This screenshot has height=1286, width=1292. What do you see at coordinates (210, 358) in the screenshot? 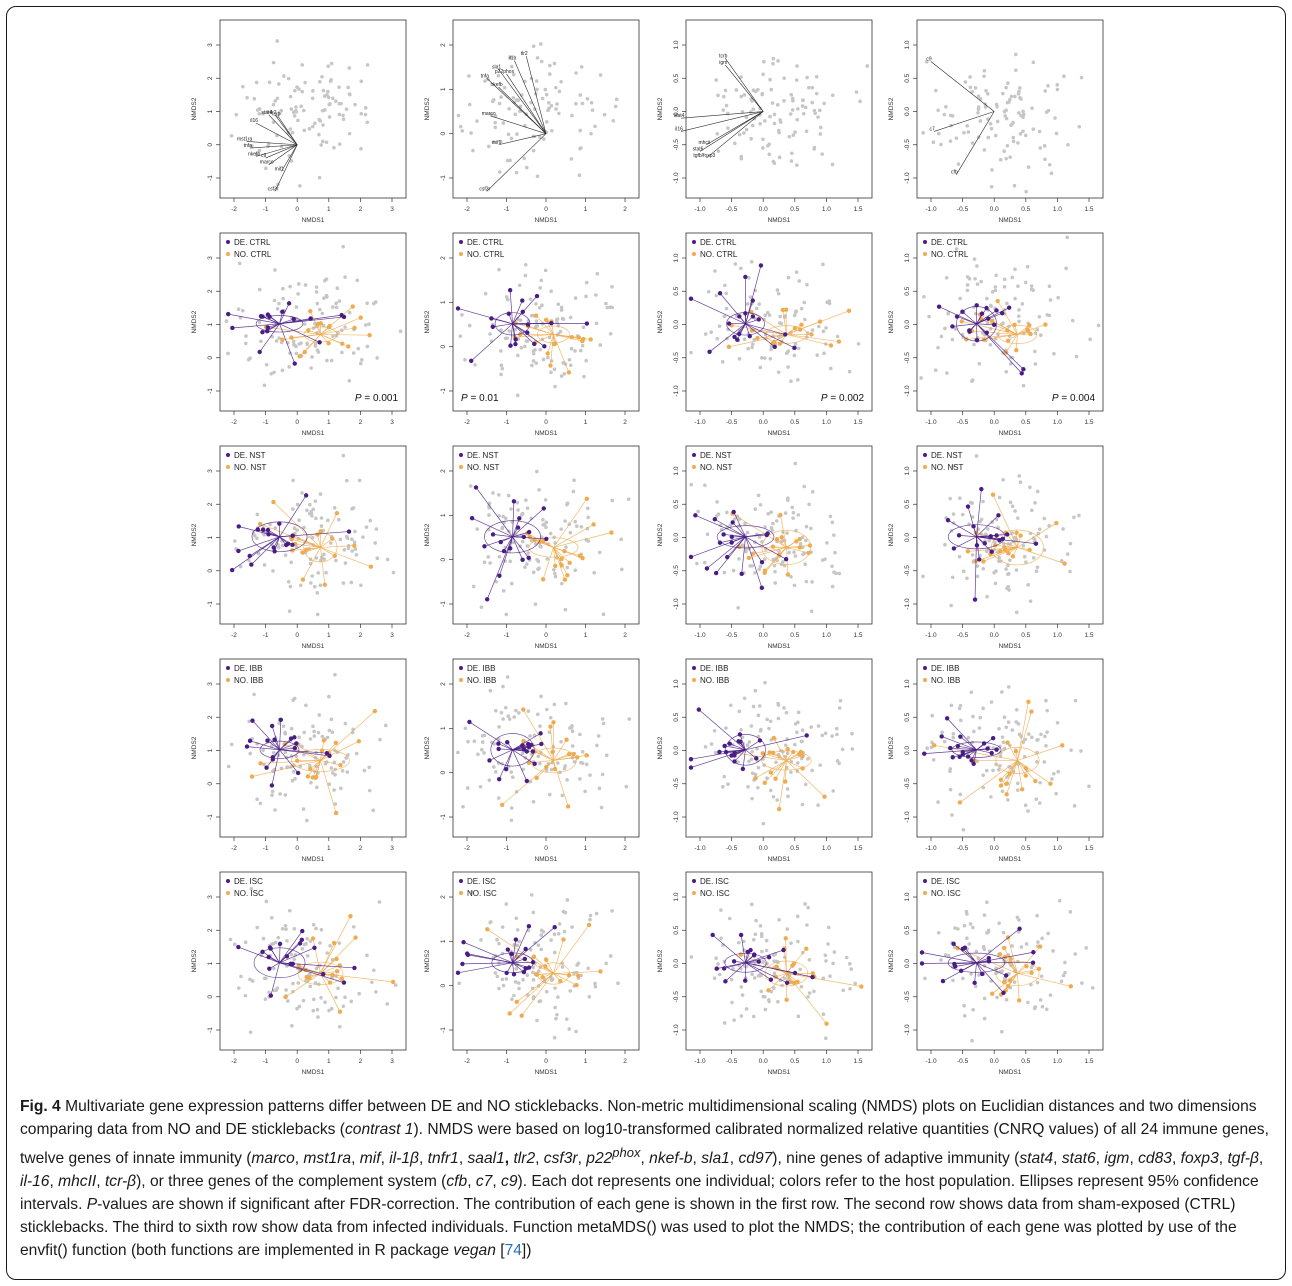
I see `y-tick-label: 0` at bounding box center [210, 358].